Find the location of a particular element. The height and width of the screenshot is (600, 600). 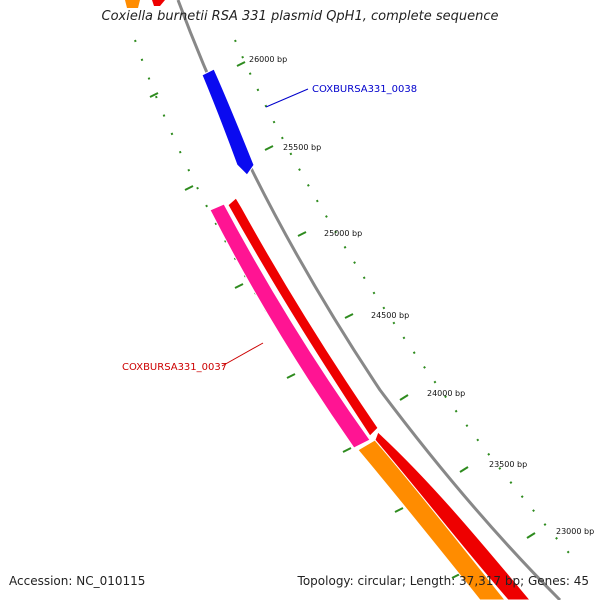

tick-label: 26000 bp is located at coordinates (268, 59).